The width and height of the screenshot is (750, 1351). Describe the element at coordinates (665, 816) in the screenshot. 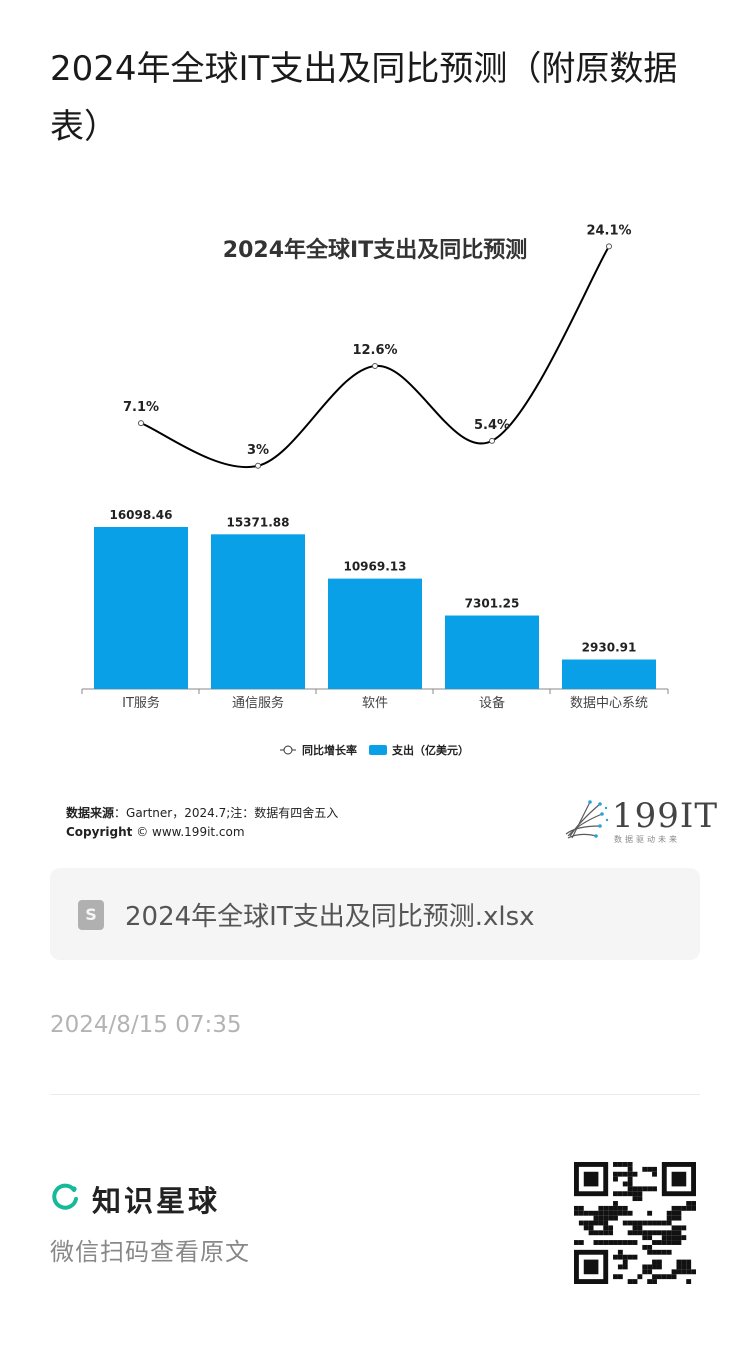

I see `logo-text: 199IT` at that location.